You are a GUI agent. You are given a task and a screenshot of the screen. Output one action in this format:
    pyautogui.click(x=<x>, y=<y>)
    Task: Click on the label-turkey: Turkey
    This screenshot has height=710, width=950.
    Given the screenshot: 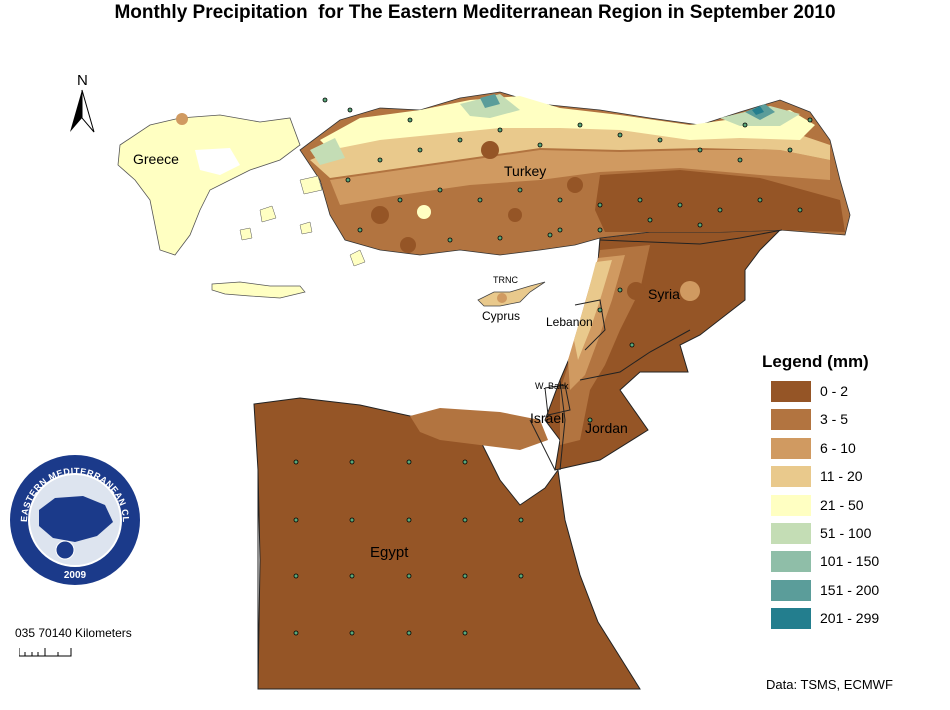 What is the action you would take?
    pyautogui.click(x=525, y=171)
    